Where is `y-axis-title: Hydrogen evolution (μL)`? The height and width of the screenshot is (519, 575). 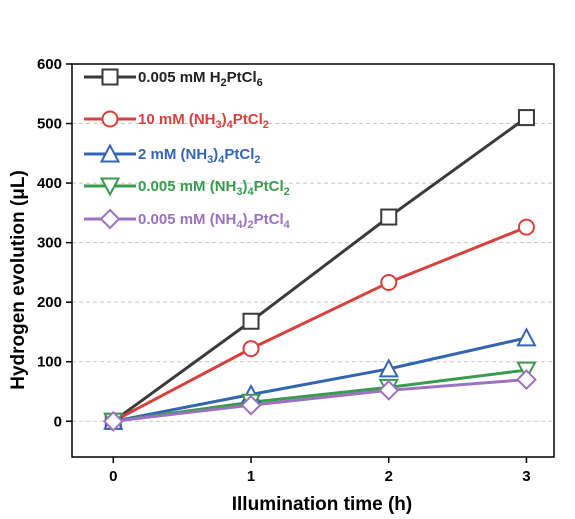
y-axis-title: Hydrogen evolution (μL) is located at coordinates (18, 280).